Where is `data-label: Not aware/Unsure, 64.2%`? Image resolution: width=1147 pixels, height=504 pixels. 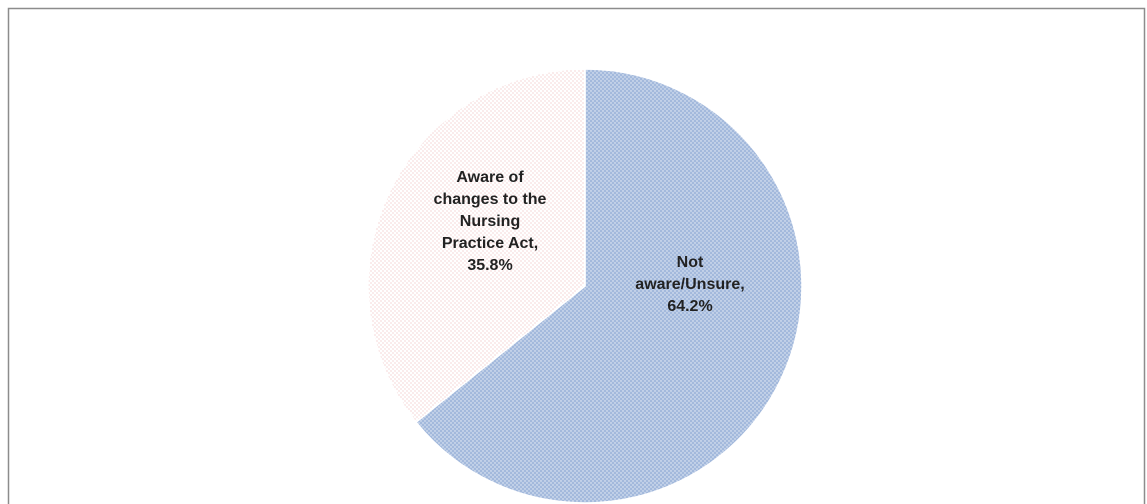
data-label: Not aware/Unsure, 64.2% is located at coordinates (690, 285).